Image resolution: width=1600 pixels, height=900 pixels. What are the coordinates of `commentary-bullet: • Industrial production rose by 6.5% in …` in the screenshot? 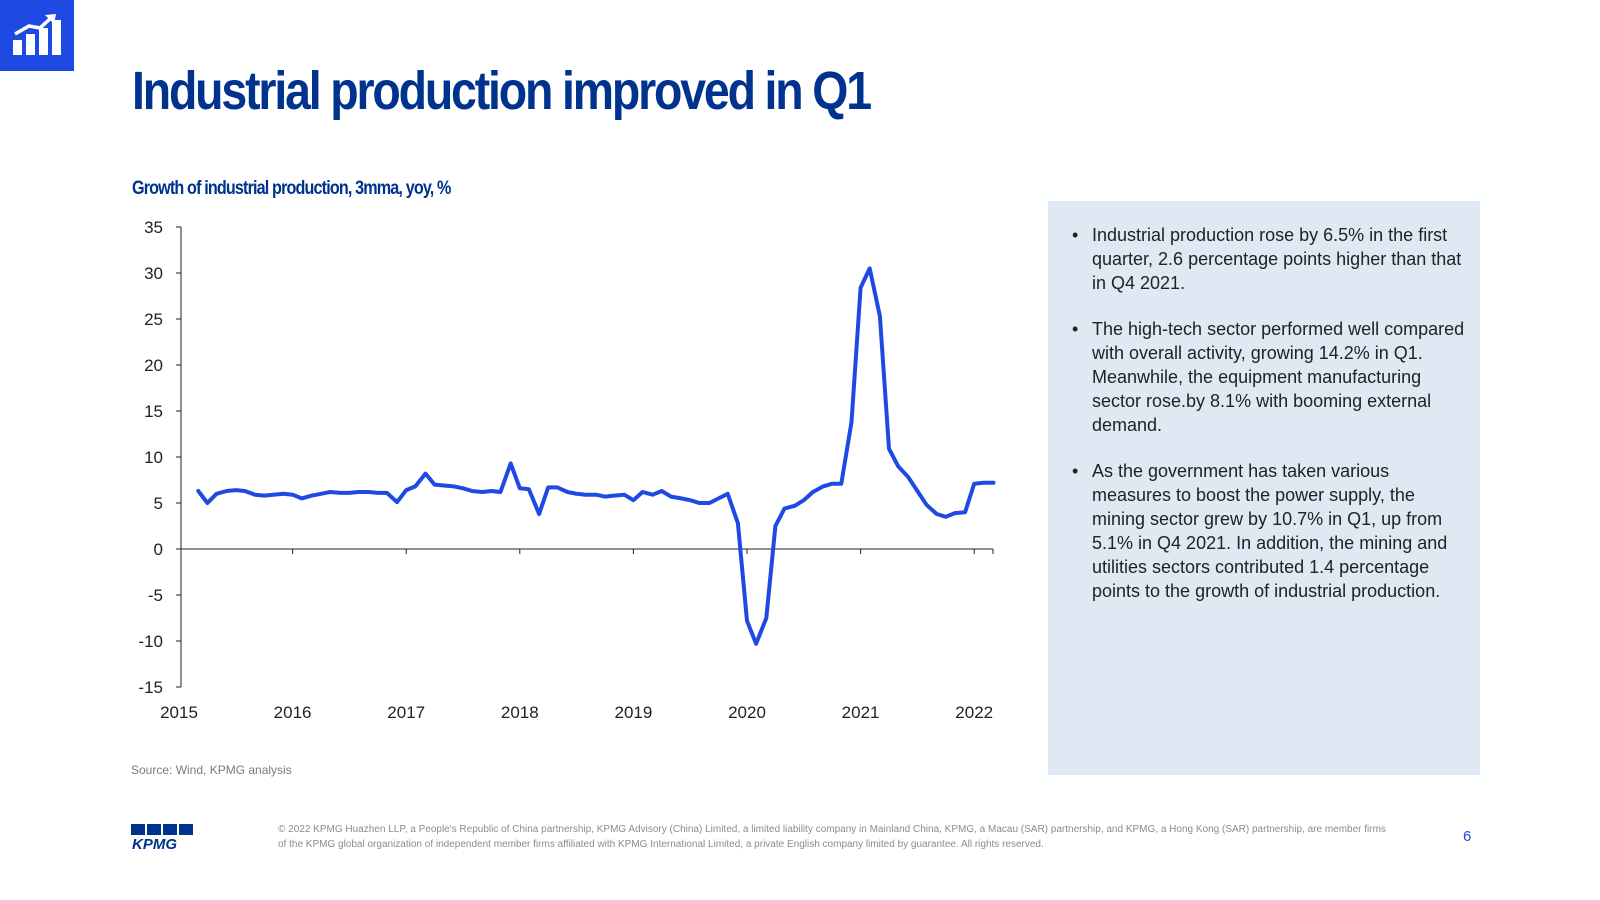 It's located at (1268, 259).